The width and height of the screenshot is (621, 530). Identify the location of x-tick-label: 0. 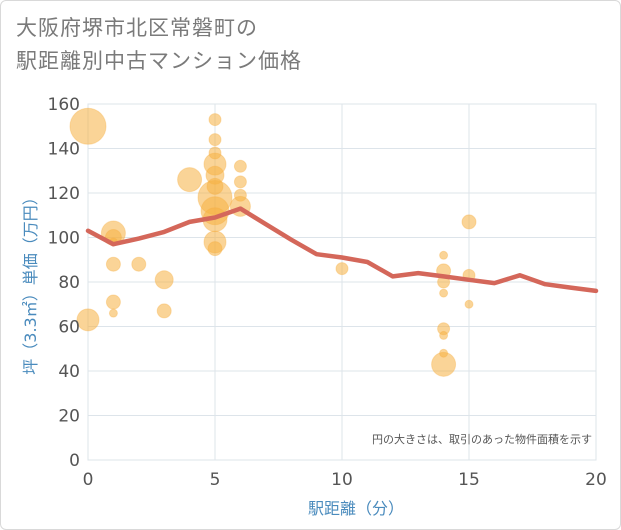
(88, 480).